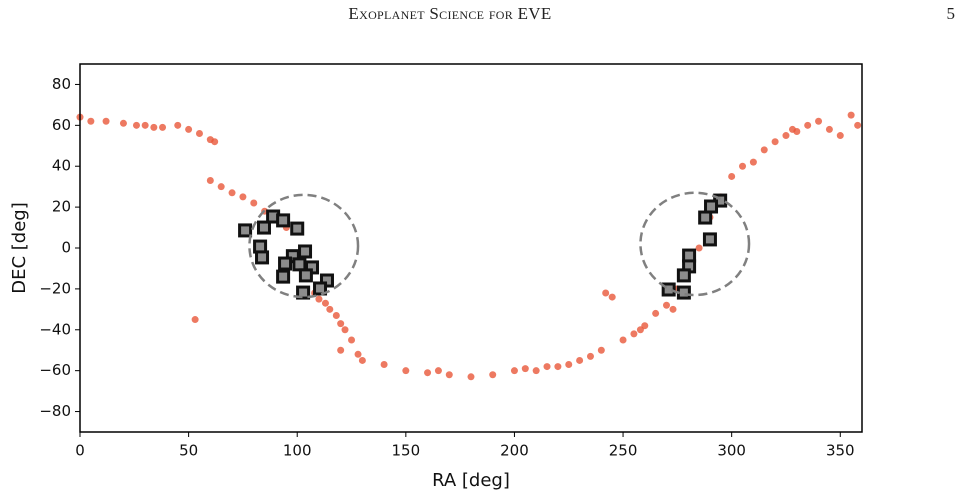 The width and height of the screenshot is (965, 498). I want to click on y-tick-label: 0, so click(66, 248).